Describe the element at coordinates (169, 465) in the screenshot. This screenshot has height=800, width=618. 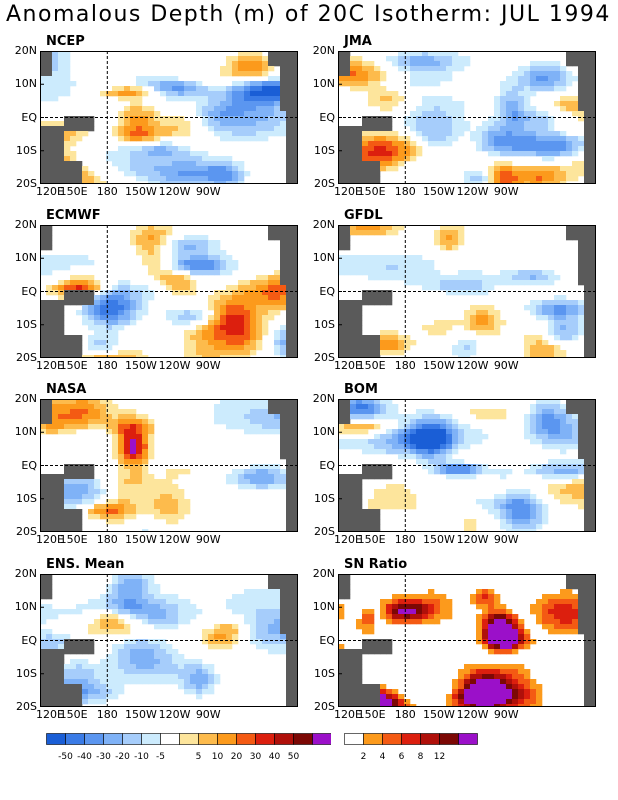
I see `map-plot` at that location.